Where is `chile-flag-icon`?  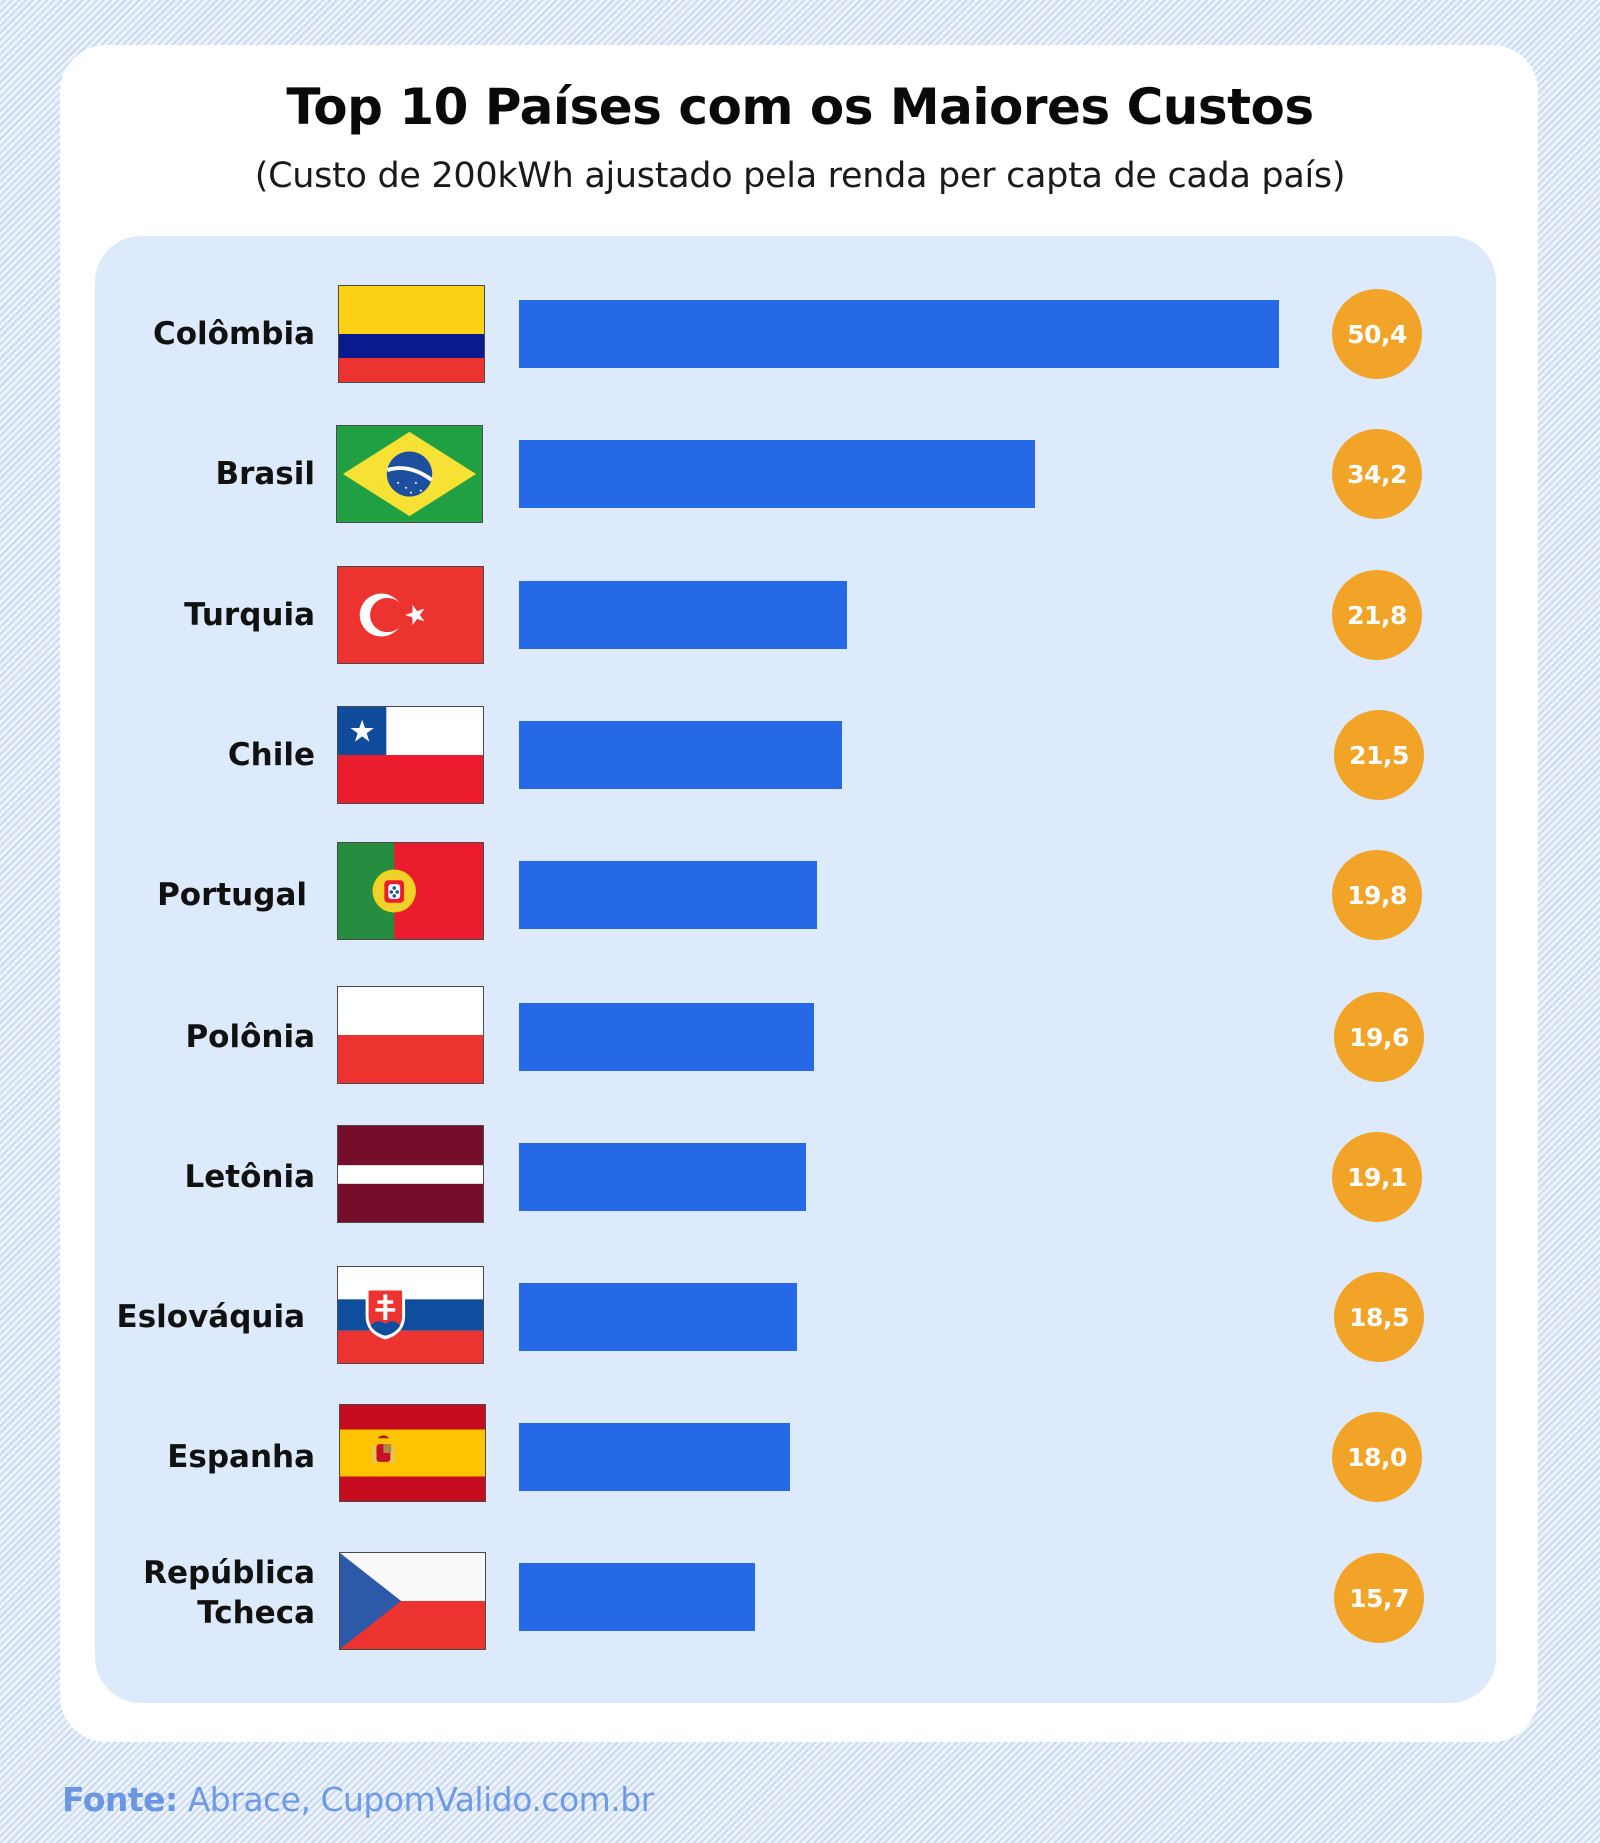 chile-flag-icon is located at coordinates (410, 755).